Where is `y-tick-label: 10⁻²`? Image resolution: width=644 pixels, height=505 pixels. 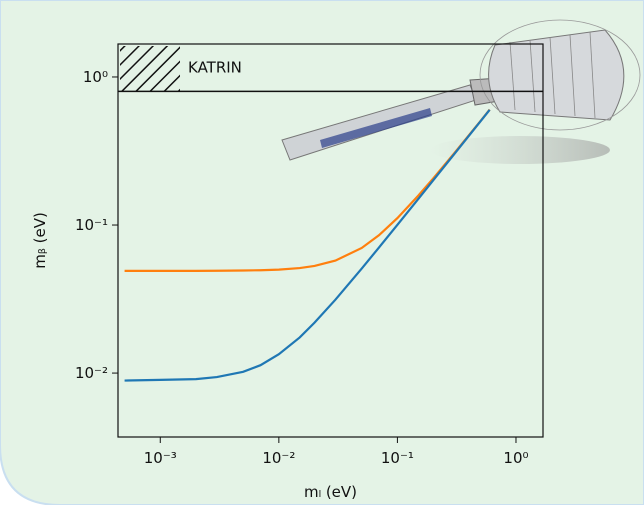 y-tick-label: 10⁻² is located at coordinates (91, 373).